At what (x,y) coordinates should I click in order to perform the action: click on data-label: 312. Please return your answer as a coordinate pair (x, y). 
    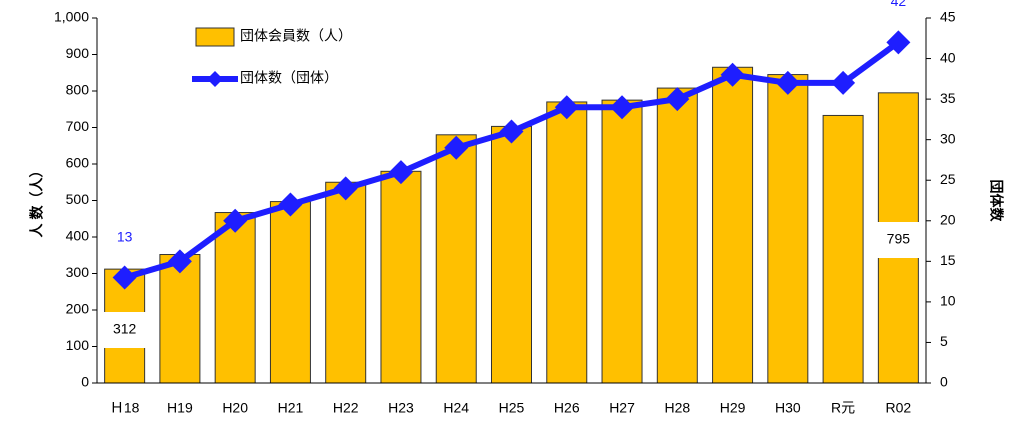
    Looking at the image, I should click on (125, 329).